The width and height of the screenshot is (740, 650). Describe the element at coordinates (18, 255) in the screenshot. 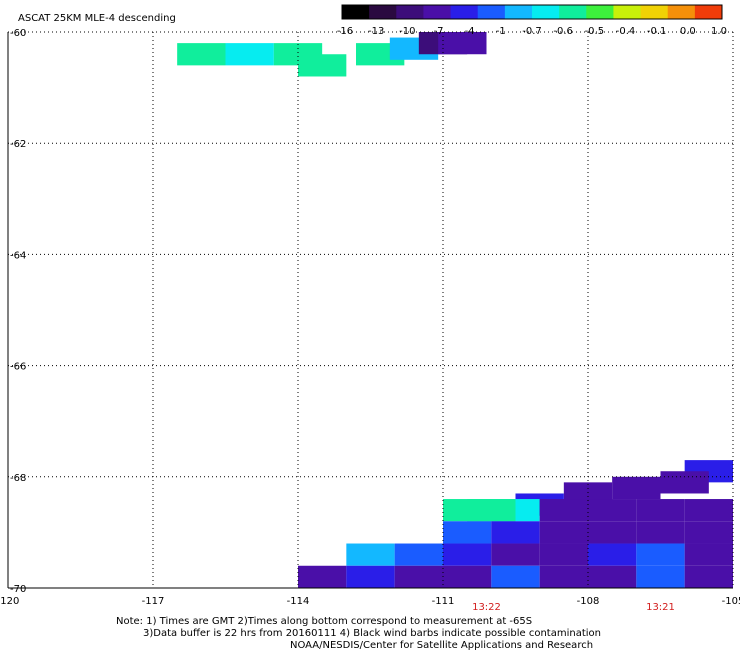

I see `y-tick-label: -64` at that location.